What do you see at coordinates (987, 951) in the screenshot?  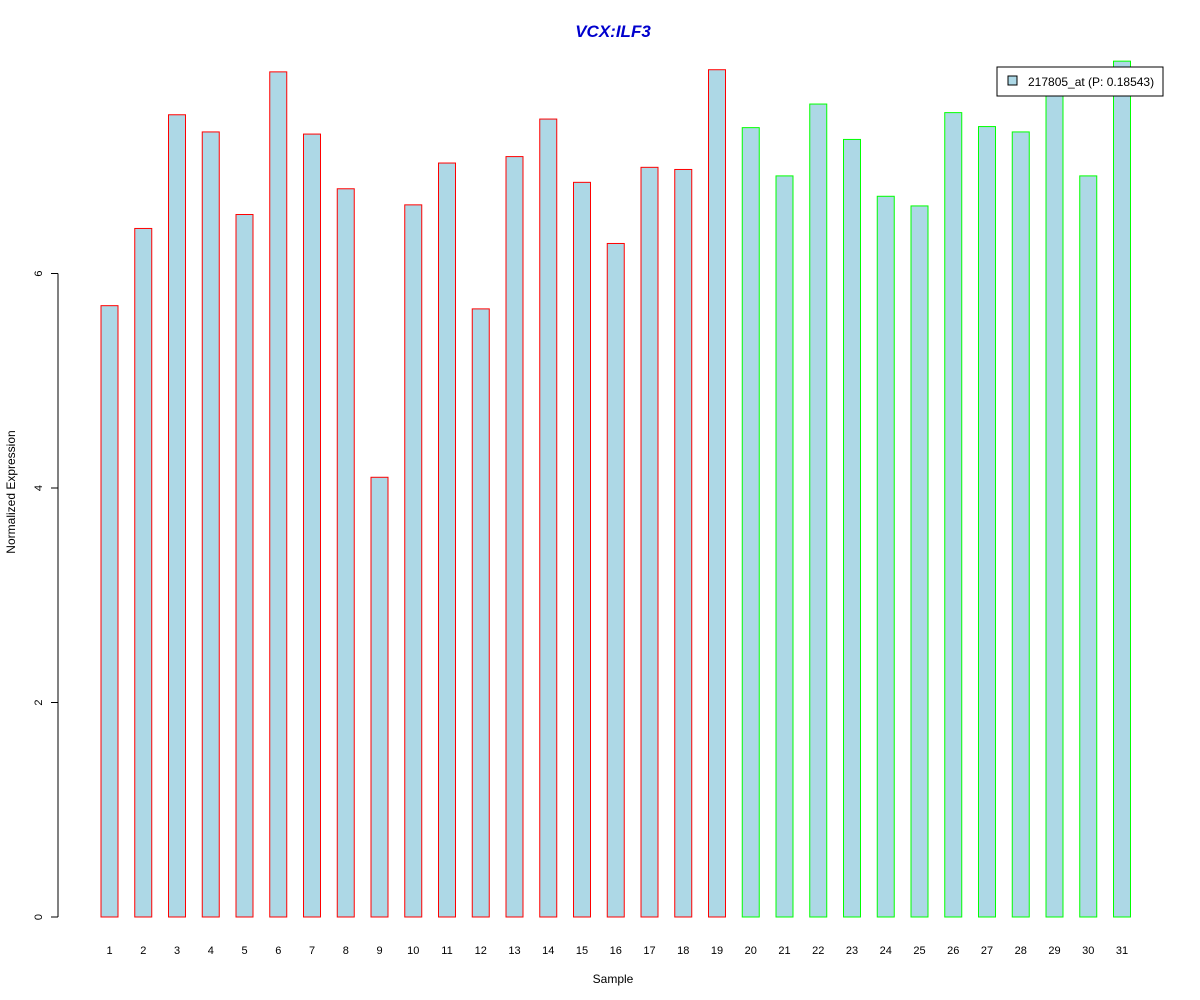 I see `x-tick-label: 27` at bounding box center [987, 951].